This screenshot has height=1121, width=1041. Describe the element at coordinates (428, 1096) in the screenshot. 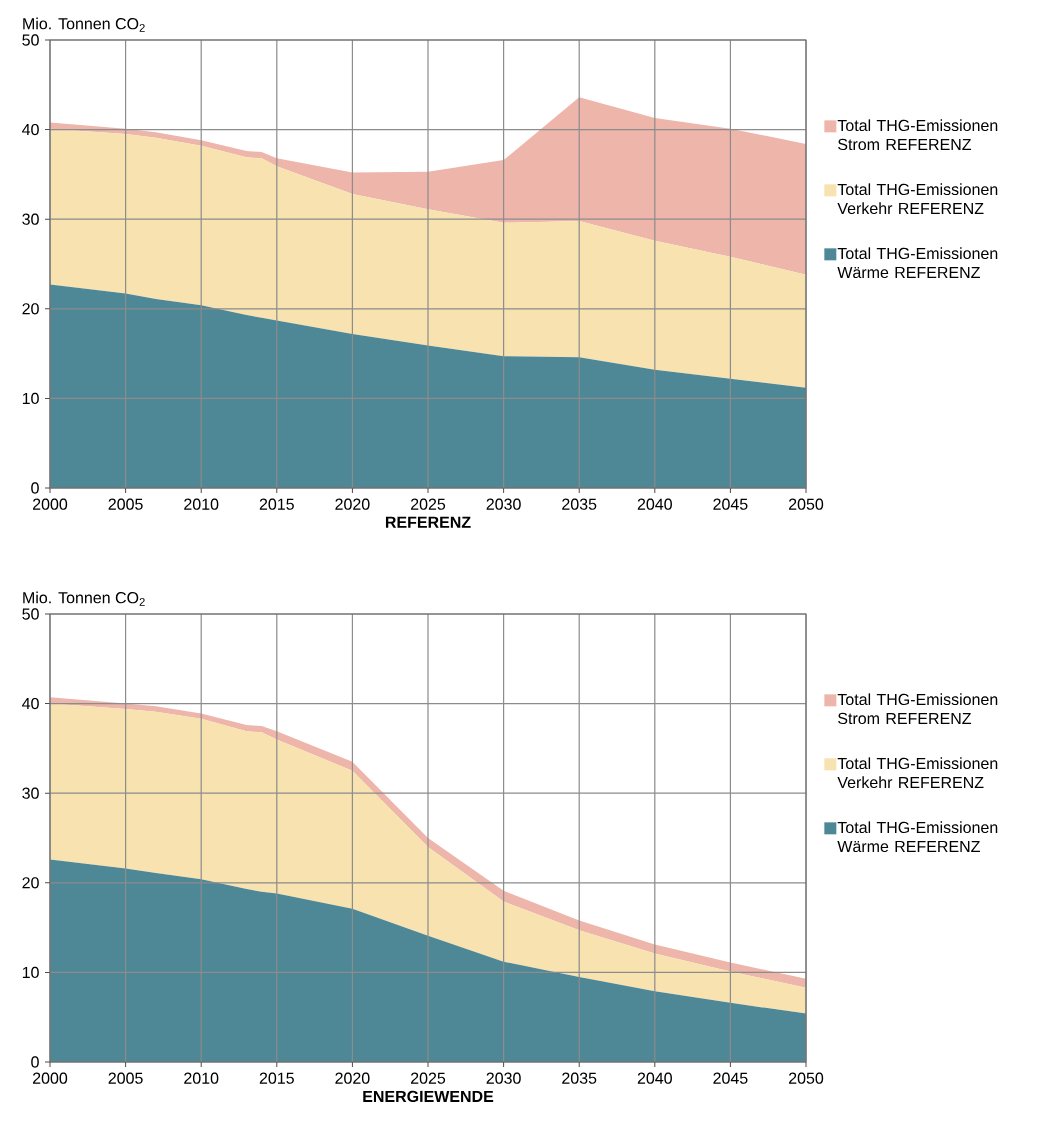

I see `x-axis-title: ENERGIEWENDE` at that location.